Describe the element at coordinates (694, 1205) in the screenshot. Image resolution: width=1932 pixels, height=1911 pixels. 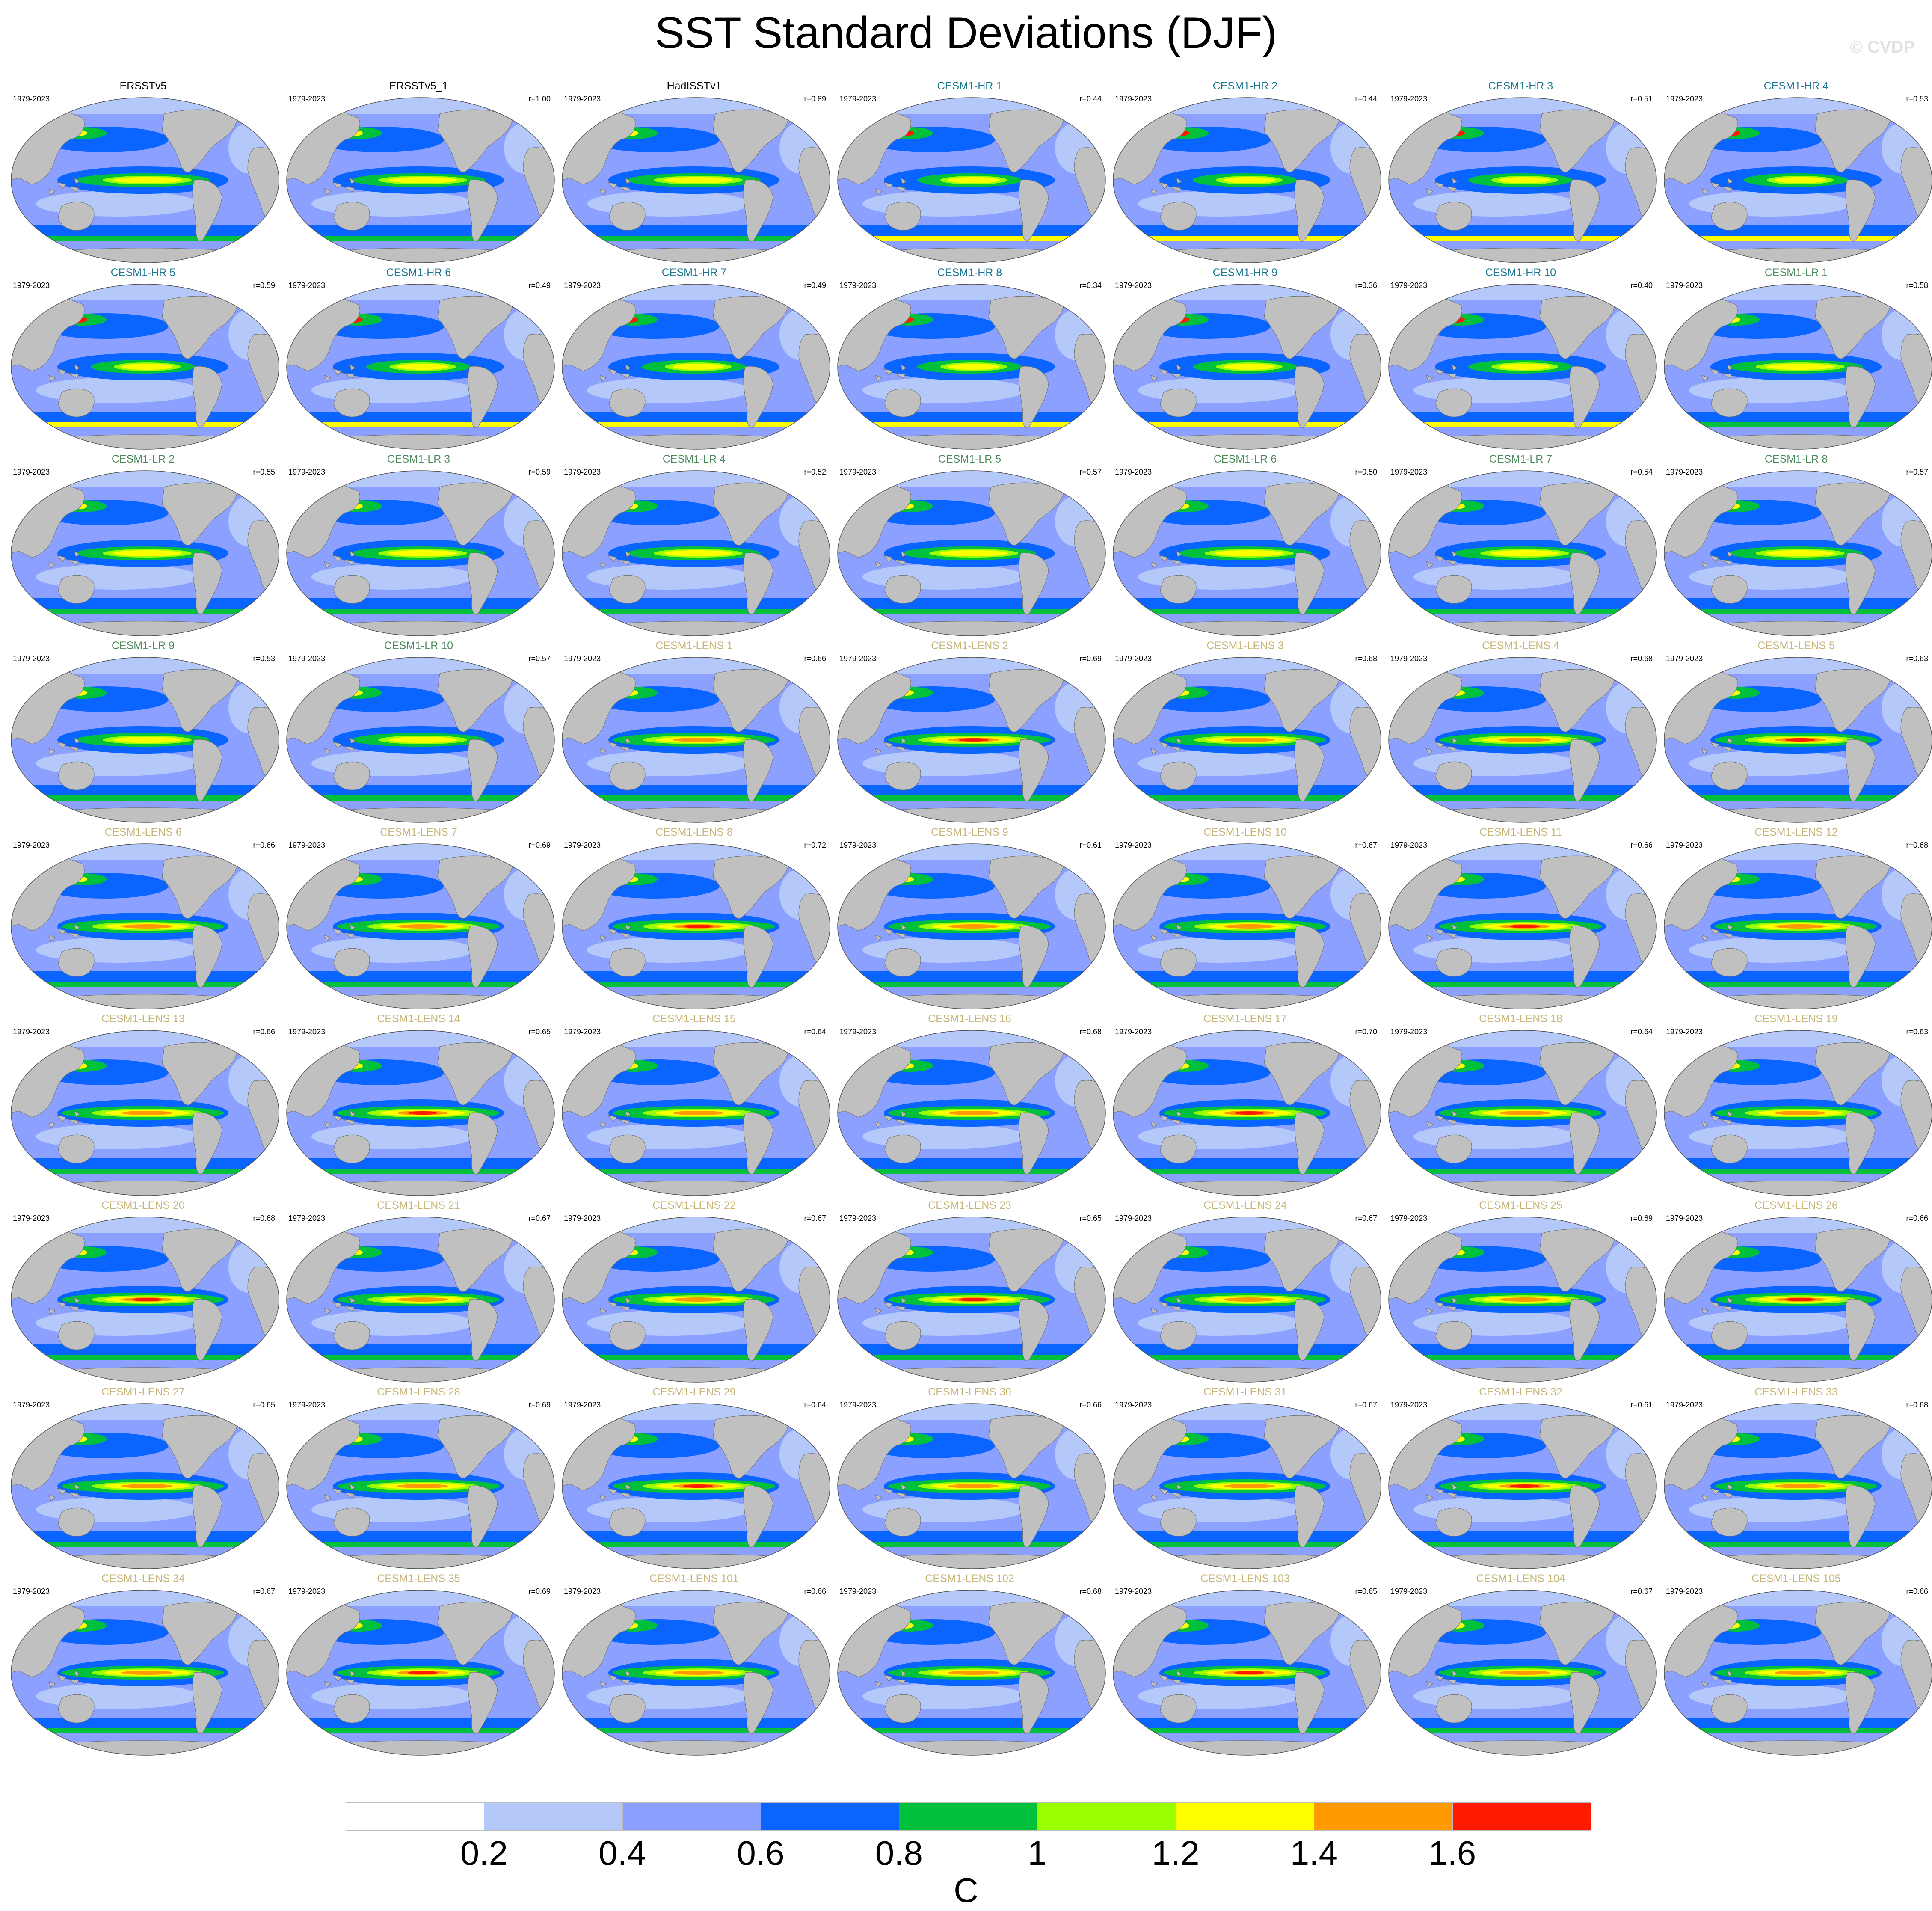
I see `panel-title: CESM1-LENS 22` at that location.